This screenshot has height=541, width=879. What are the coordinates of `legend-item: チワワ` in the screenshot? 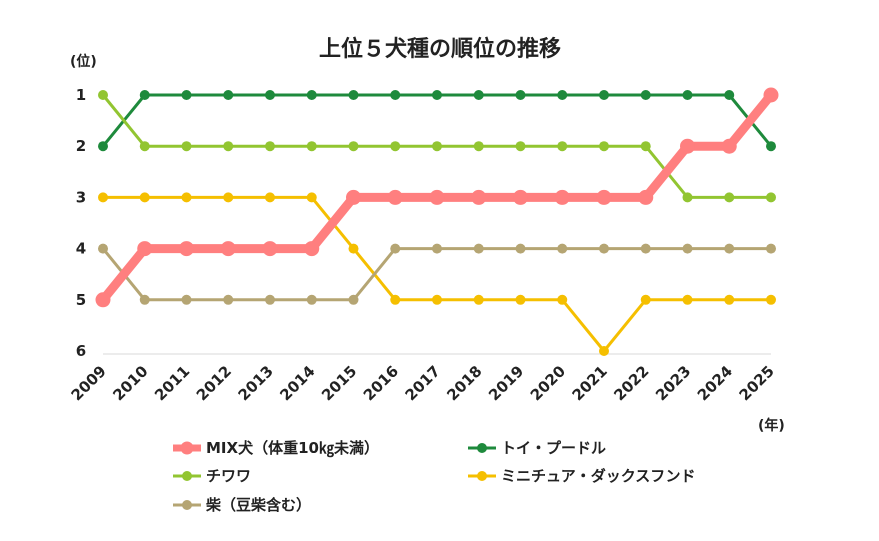 It's located at (212, 476).